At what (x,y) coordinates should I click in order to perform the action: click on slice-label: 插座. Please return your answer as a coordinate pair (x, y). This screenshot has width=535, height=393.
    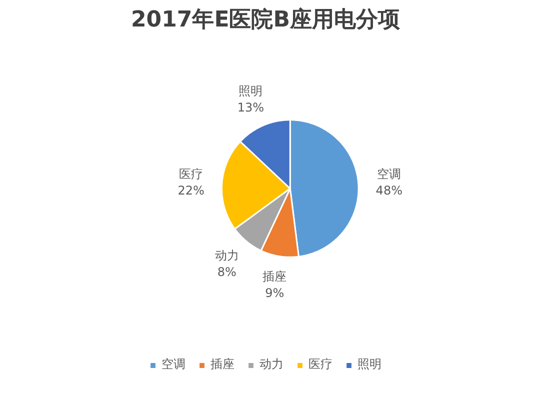
    Looking at the image, I should click on (274, 277).